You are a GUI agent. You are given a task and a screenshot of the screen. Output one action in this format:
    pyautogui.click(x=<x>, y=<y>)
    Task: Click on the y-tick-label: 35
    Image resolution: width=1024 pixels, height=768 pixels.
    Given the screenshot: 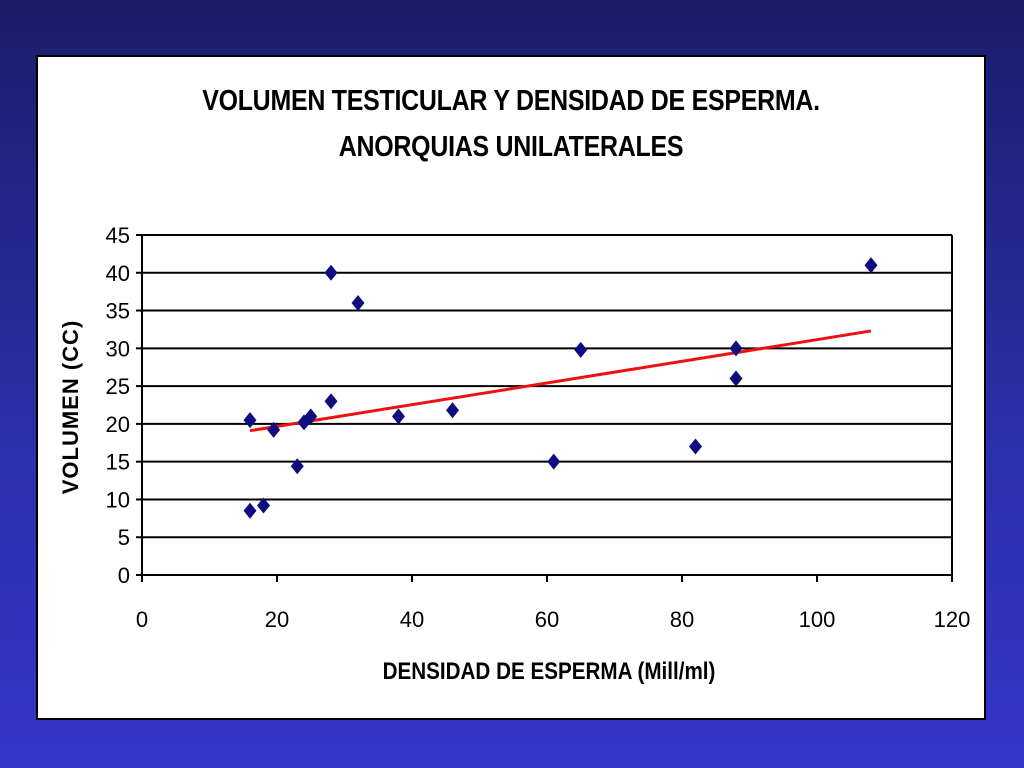 What is the action you would take?
    pyautogui.click(x=118, y=311)
    